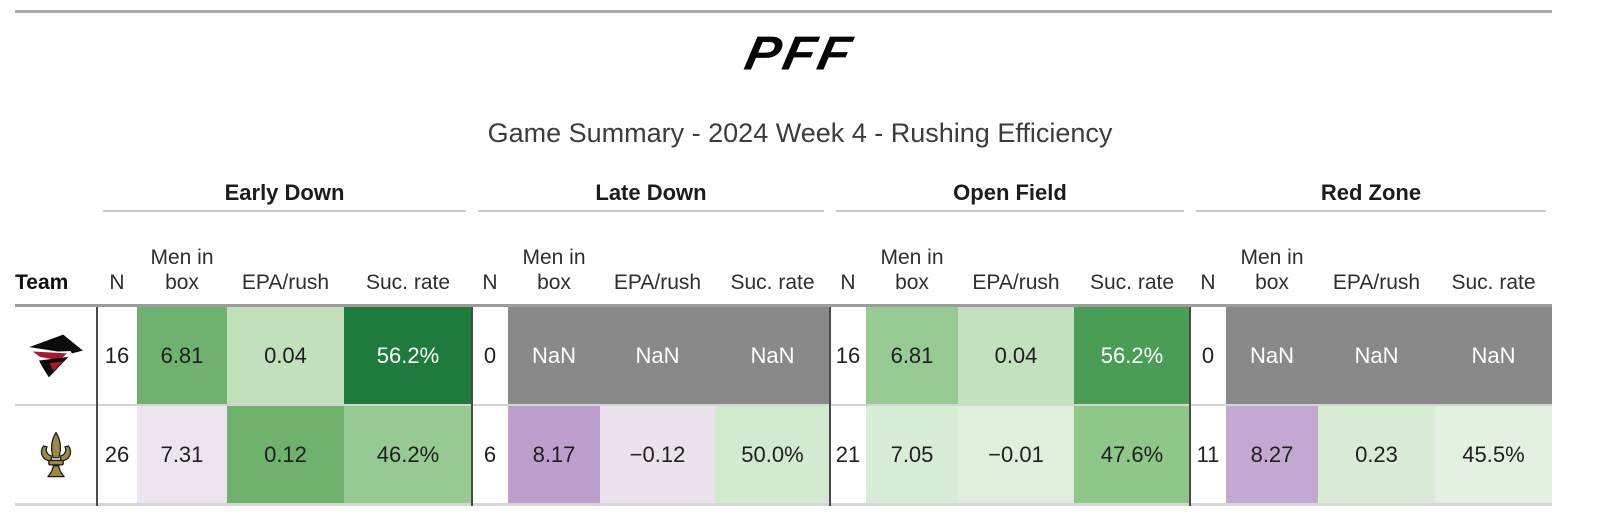  I want to click on top-divider, so click(783, 11).